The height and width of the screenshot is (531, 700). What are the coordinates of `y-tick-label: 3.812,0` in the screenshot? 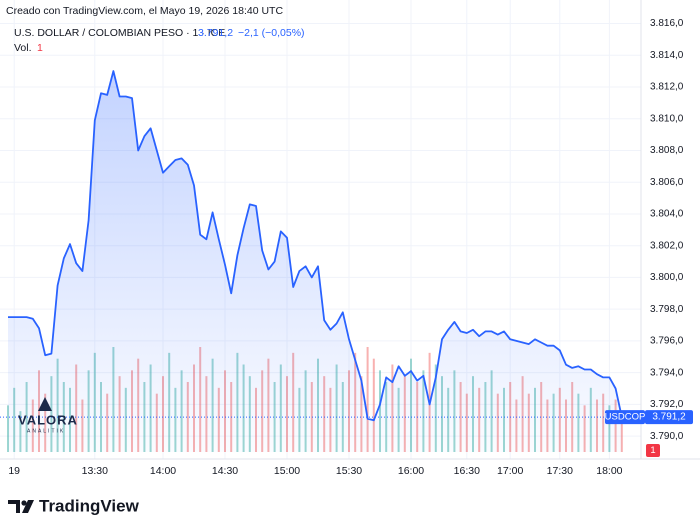 It's located at (667, 87).